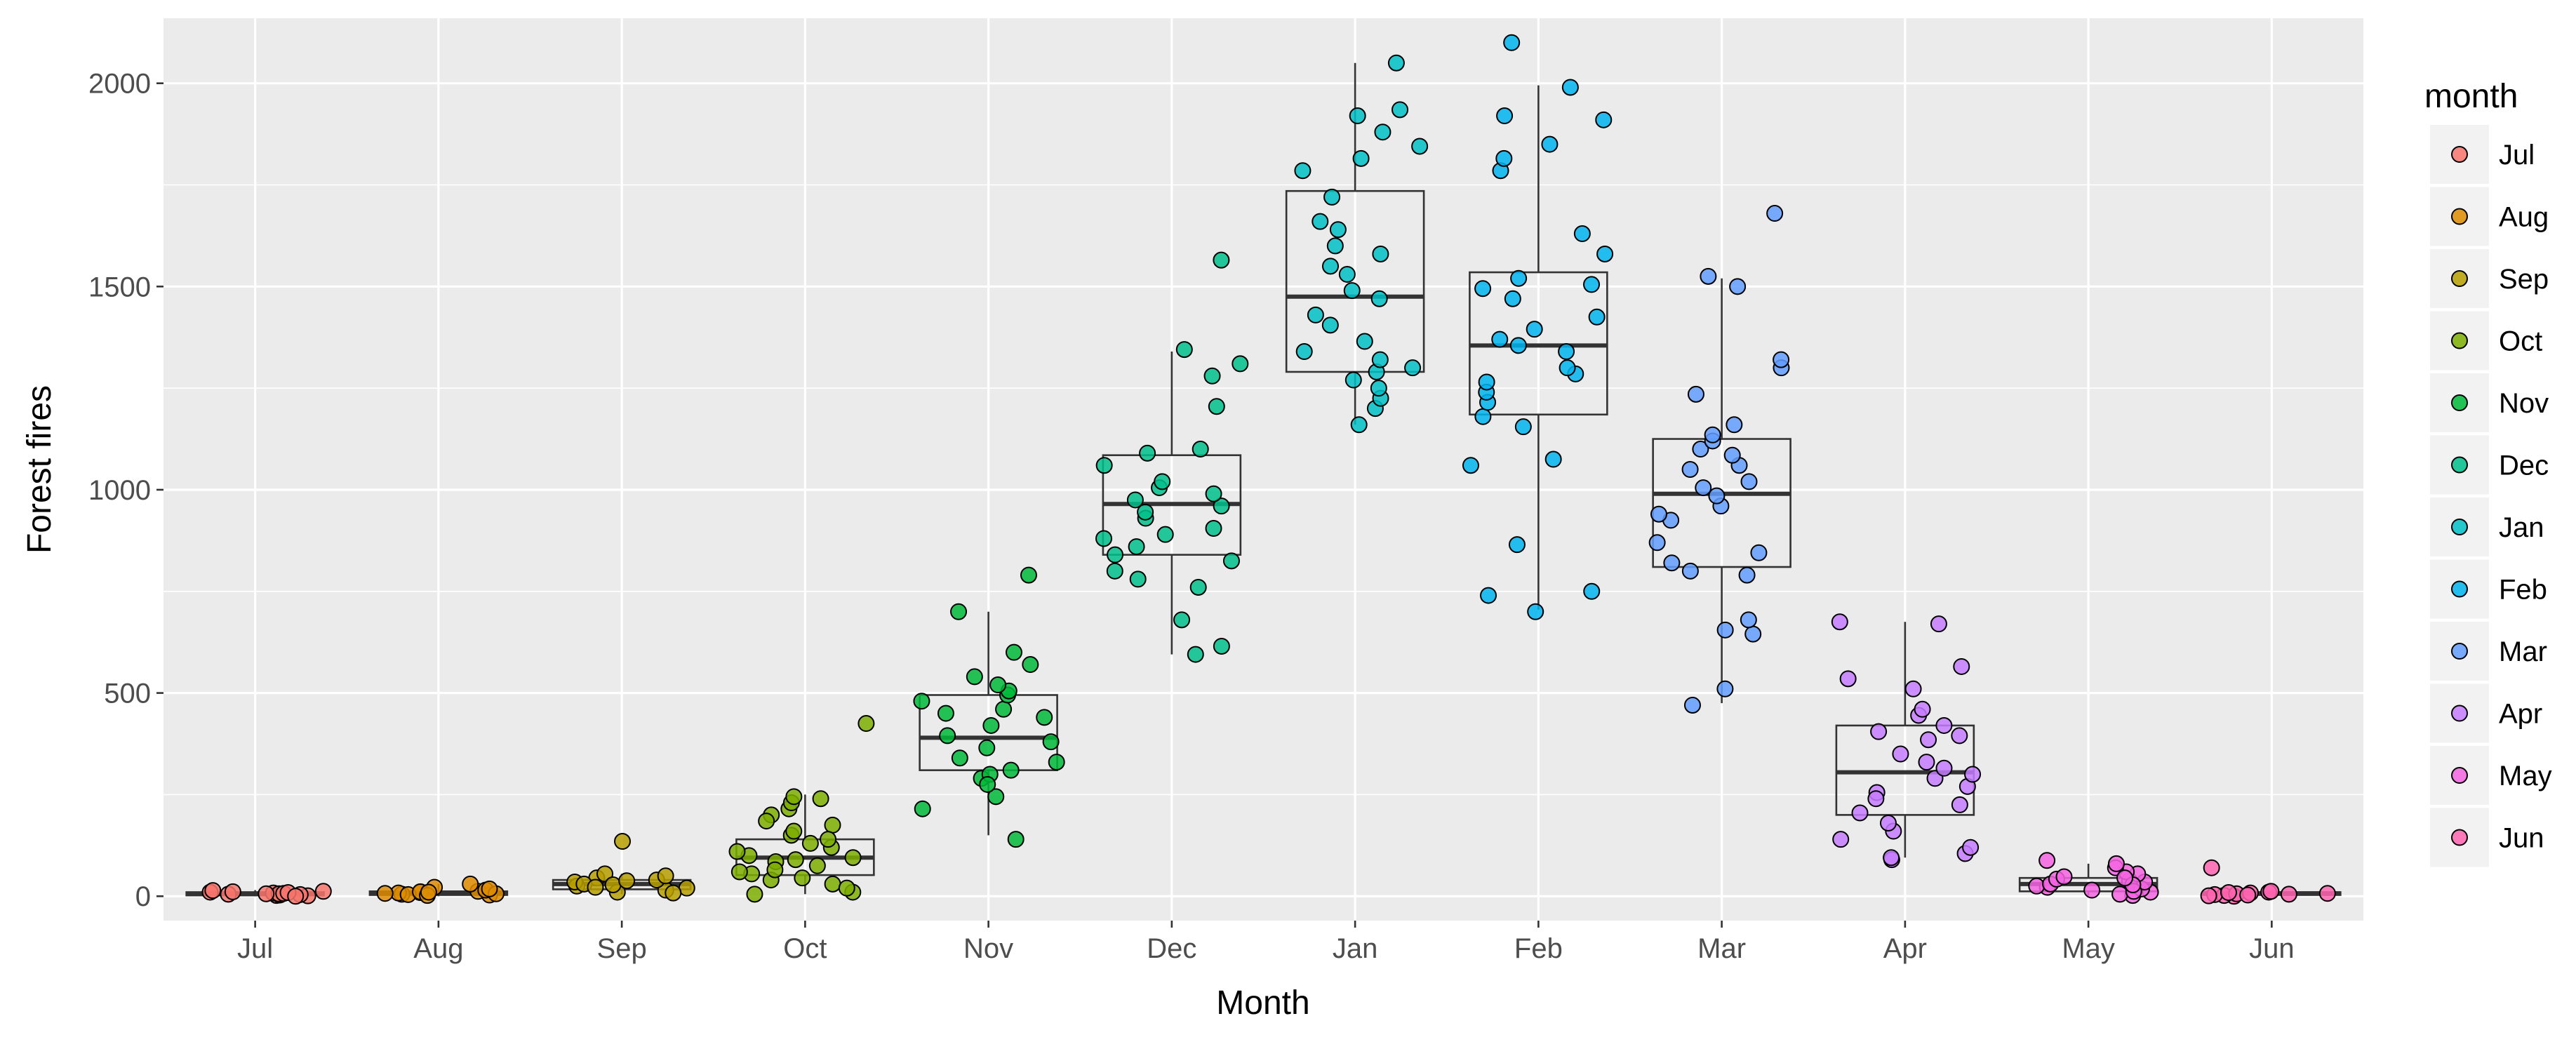 The image size is (2576, 1042). Describe the element at coordinates (2520, 341) in the screenshot. I see `legend-label: Oct` at that location.